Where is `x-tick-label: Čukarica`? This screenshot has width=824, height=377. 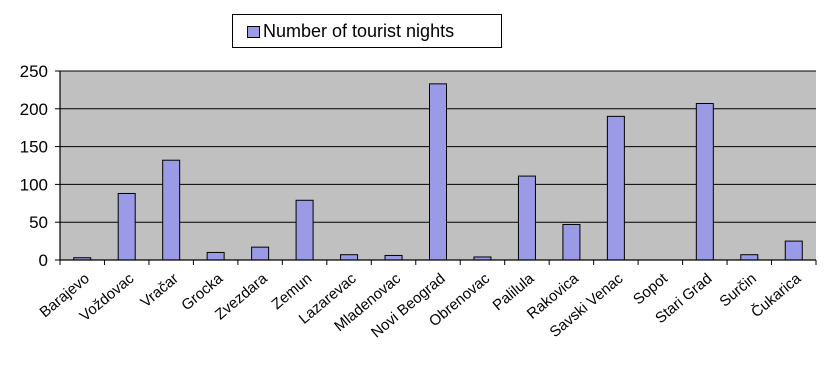 x-tick-label: Čukarica is located at coordinates (776, 295).